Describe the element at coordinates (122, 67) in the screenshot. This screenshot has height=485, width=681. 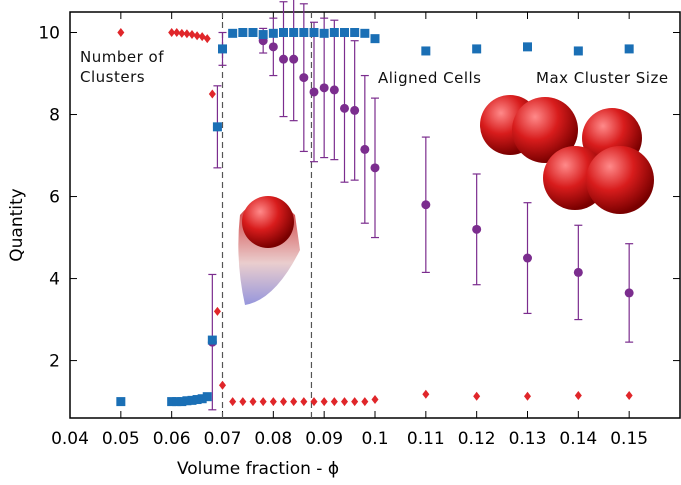
I see `series-label: Number of Clusters` at that location.